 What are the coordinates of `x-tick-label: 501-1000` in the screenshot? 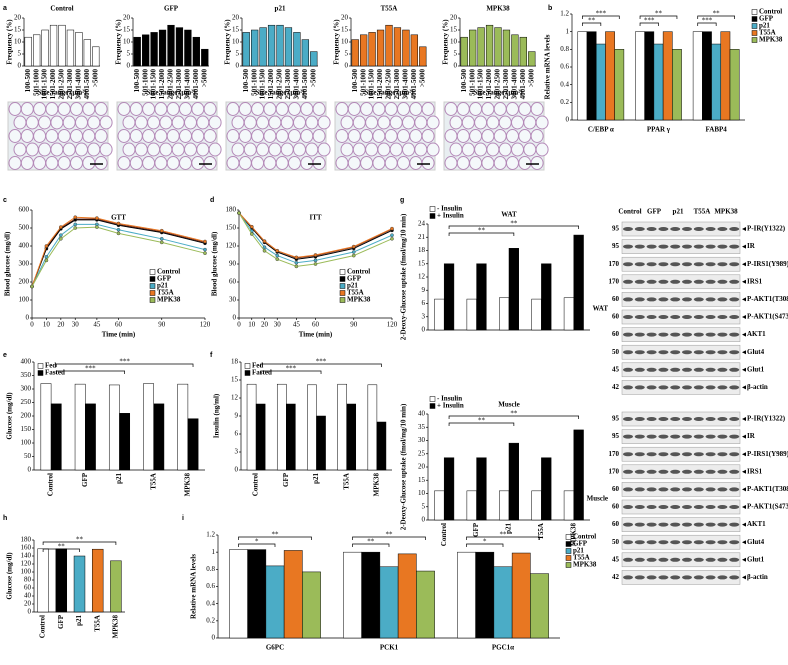 It's located at (363, 82).